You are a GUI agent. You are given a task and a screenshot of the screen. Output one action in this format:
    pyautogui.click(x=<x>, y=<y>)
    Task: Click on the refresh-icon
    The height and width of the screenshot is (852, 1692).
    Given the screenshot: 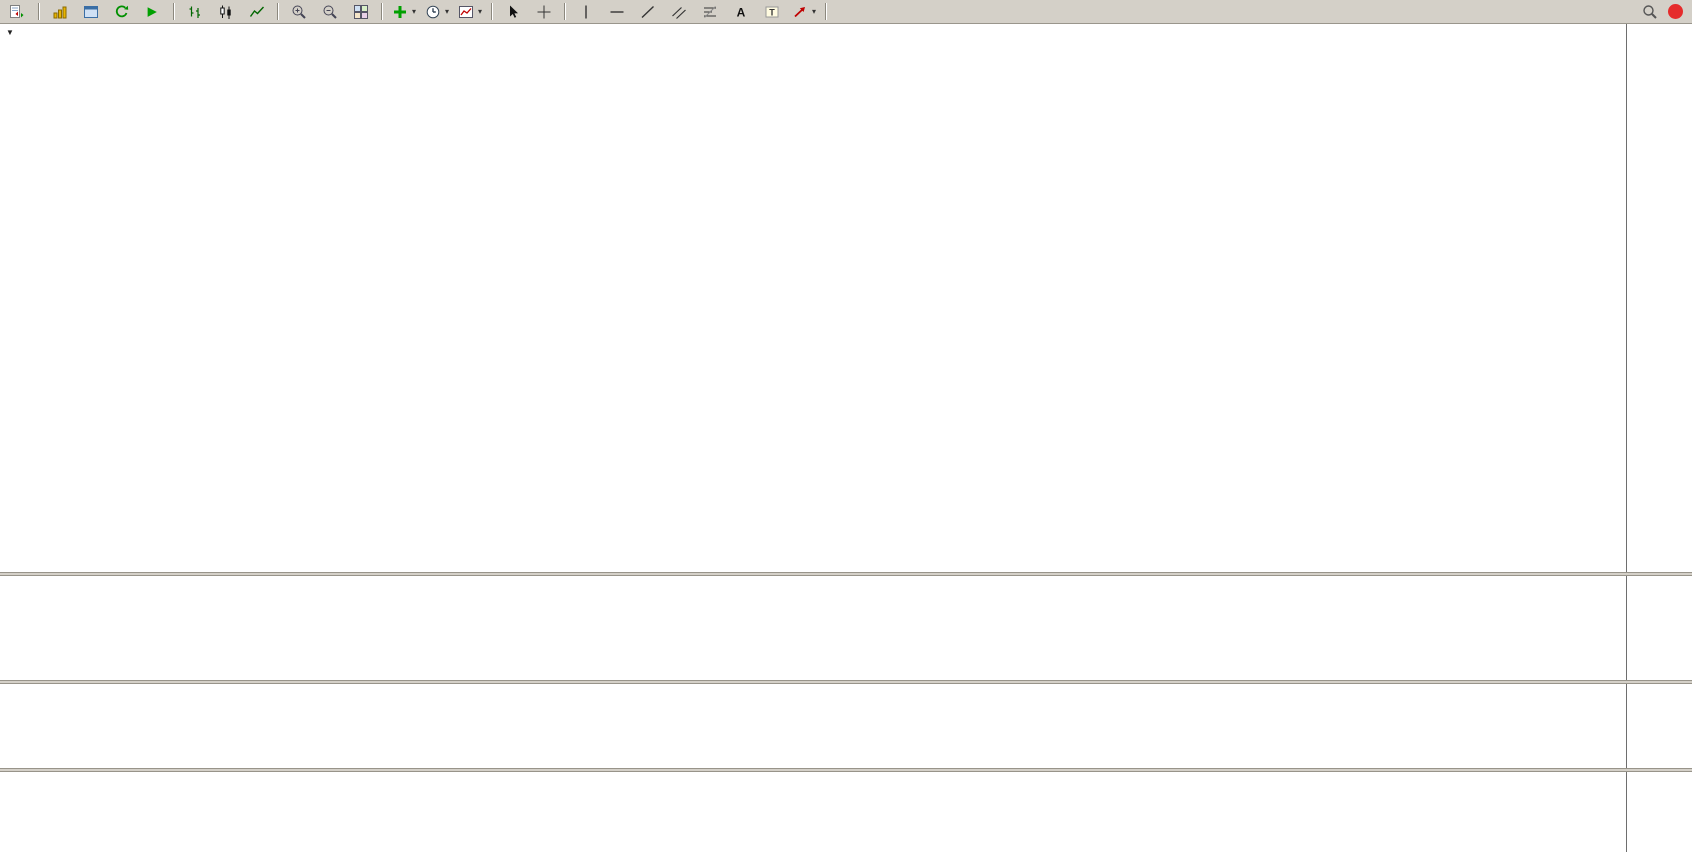 What is the action you would take?
    pyautogui.click(x=122, y=10)
    